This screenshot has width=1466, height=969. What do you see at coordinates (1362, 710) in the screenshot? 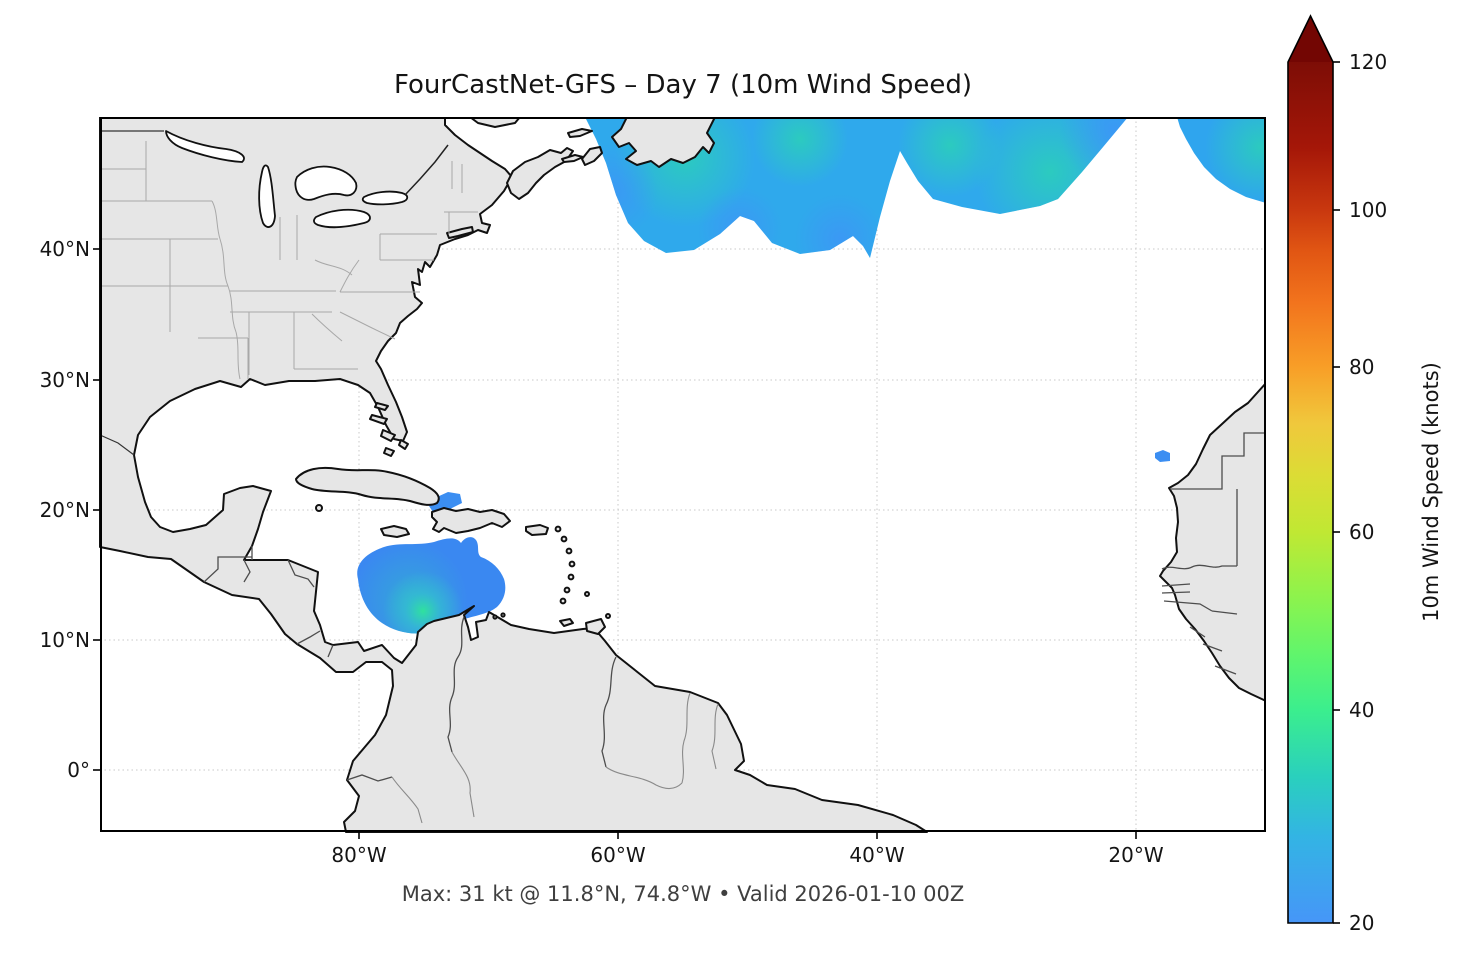
I see `cbar-tick-40: 40` at bounding box center [1362, 710].